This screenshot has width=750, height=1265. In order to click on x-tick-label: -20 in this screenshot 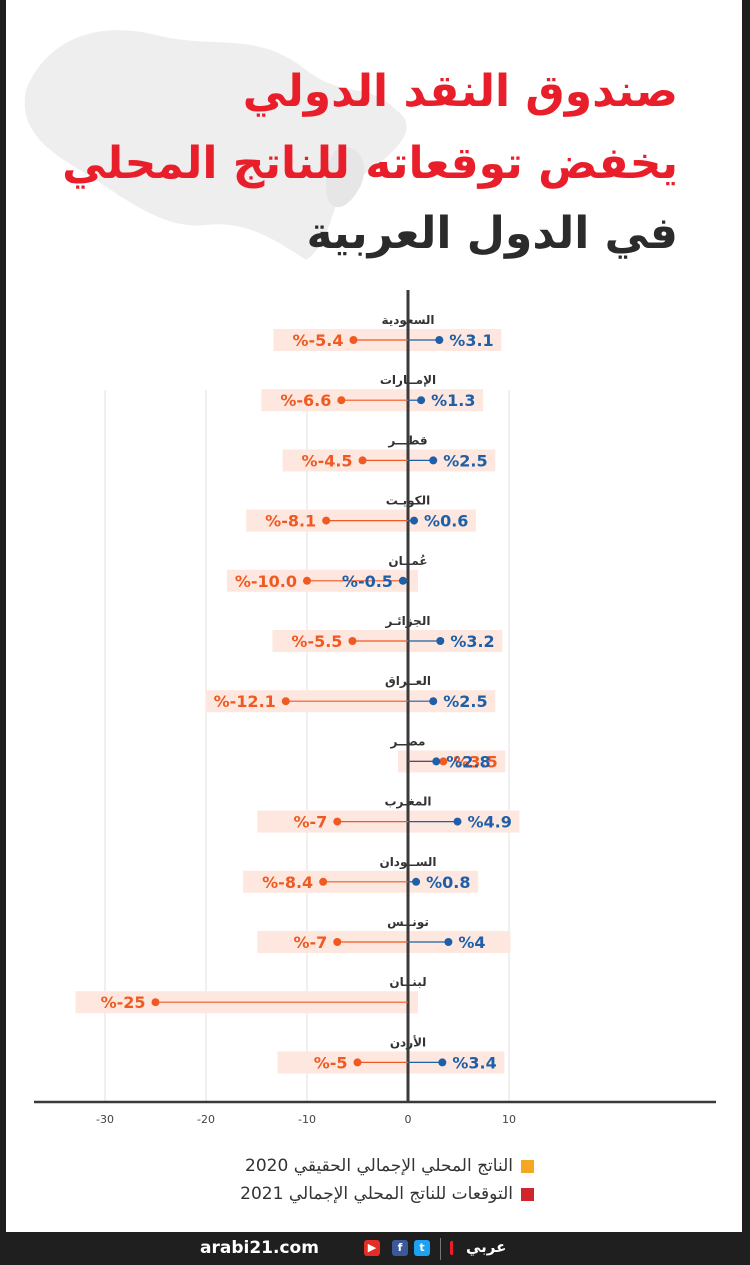, I will do `click(206, 1119)`.